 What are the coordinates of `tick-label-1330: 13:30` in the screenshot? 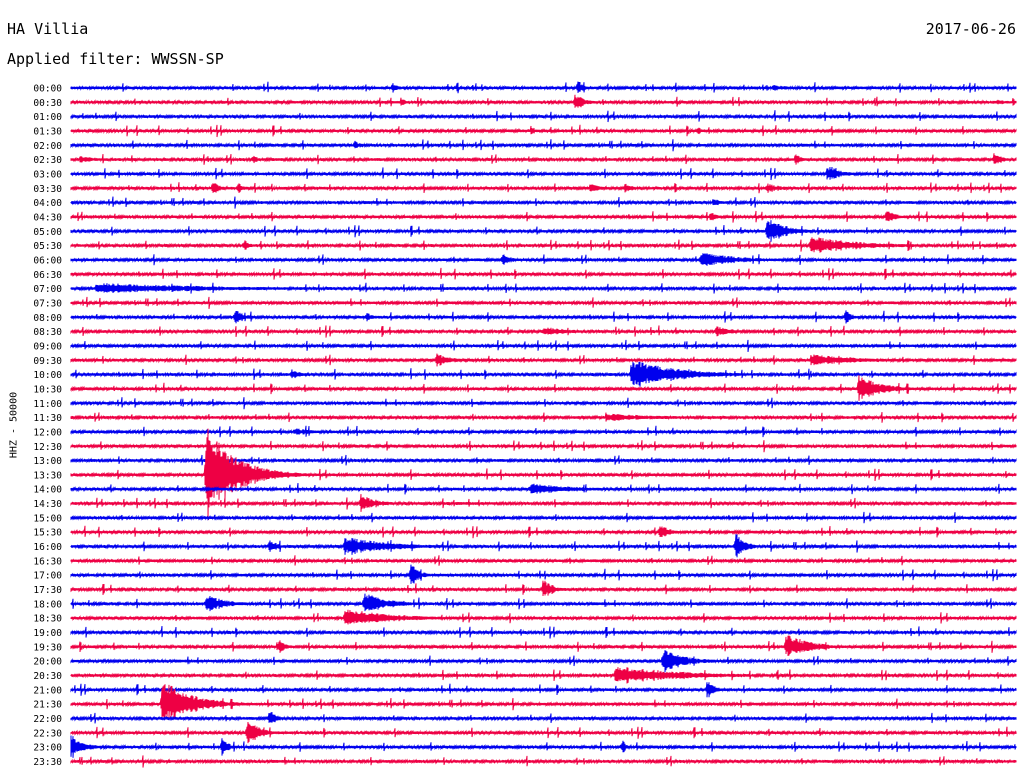 It's located at (47, 475).